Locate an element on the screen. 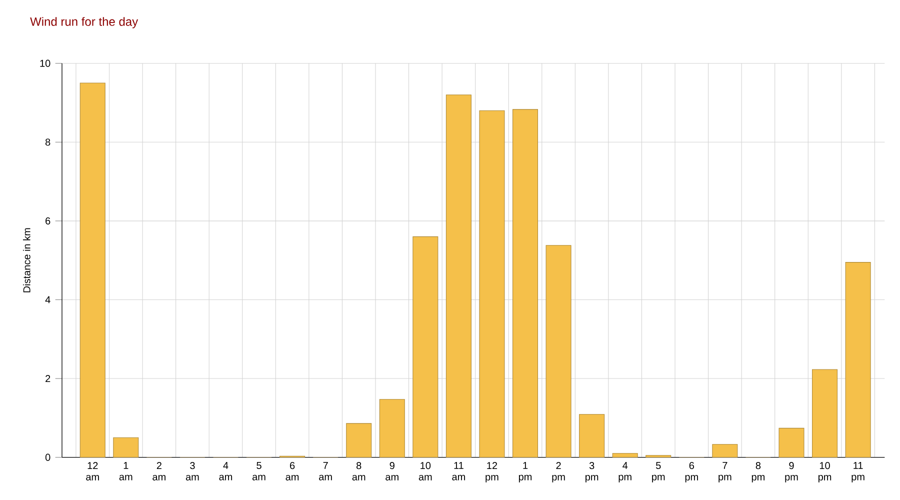  y-tick-label: 10 is located at coordinates (45, 63).